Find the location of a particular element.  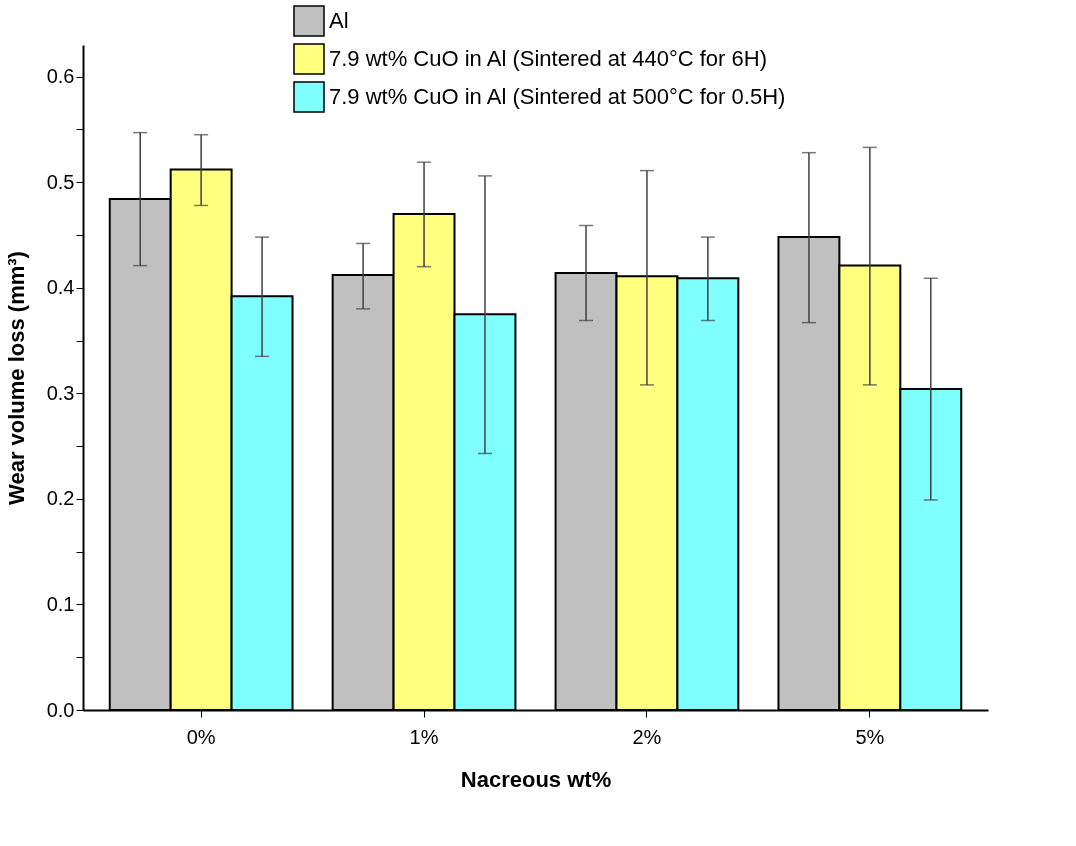

y-tick-label: 0.3 is located at coordinates (60, 392).